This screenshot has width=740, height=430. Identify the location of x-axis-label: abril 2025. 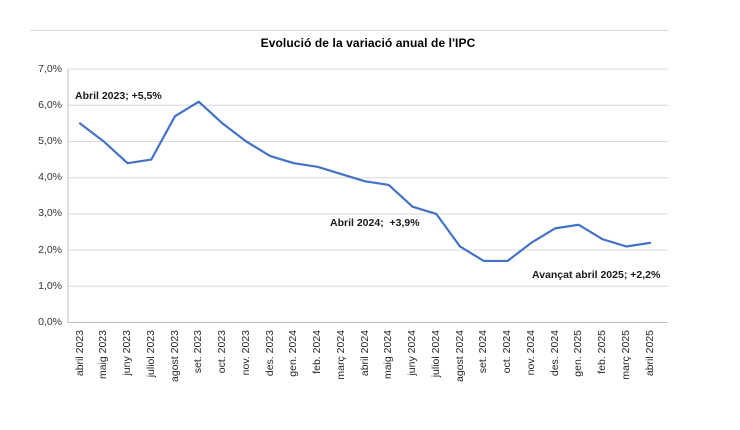
(649, 353).